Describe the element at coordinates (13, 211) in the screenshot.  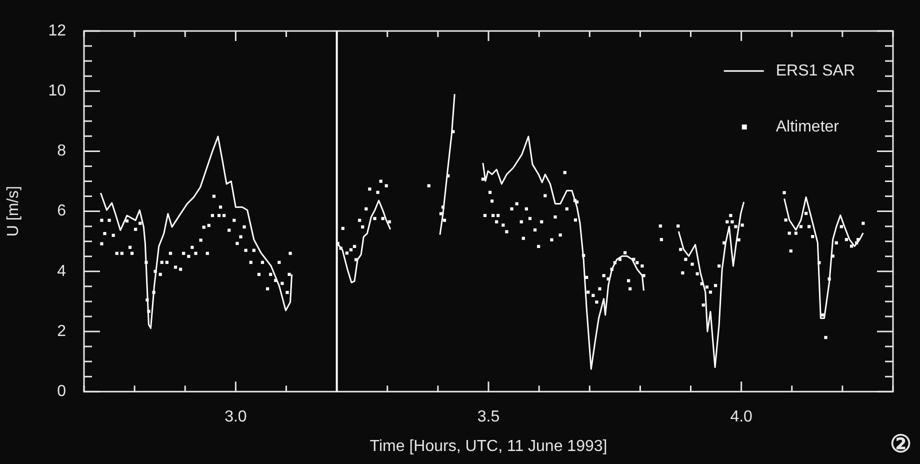
I see `y-axis-title: U [m/s]` at that location.